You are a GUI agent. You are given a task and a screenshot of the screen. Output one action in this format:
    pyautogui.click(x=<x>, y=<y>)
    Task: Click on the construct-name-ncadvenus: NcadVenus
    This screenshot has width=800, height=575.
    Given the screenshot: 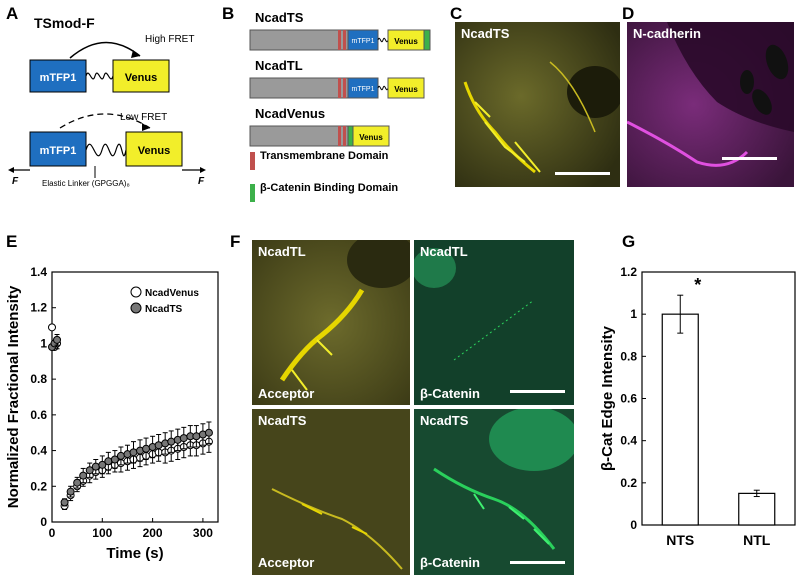 What is the action you would take?
    pyautogui.click(x=290, y=113)
    